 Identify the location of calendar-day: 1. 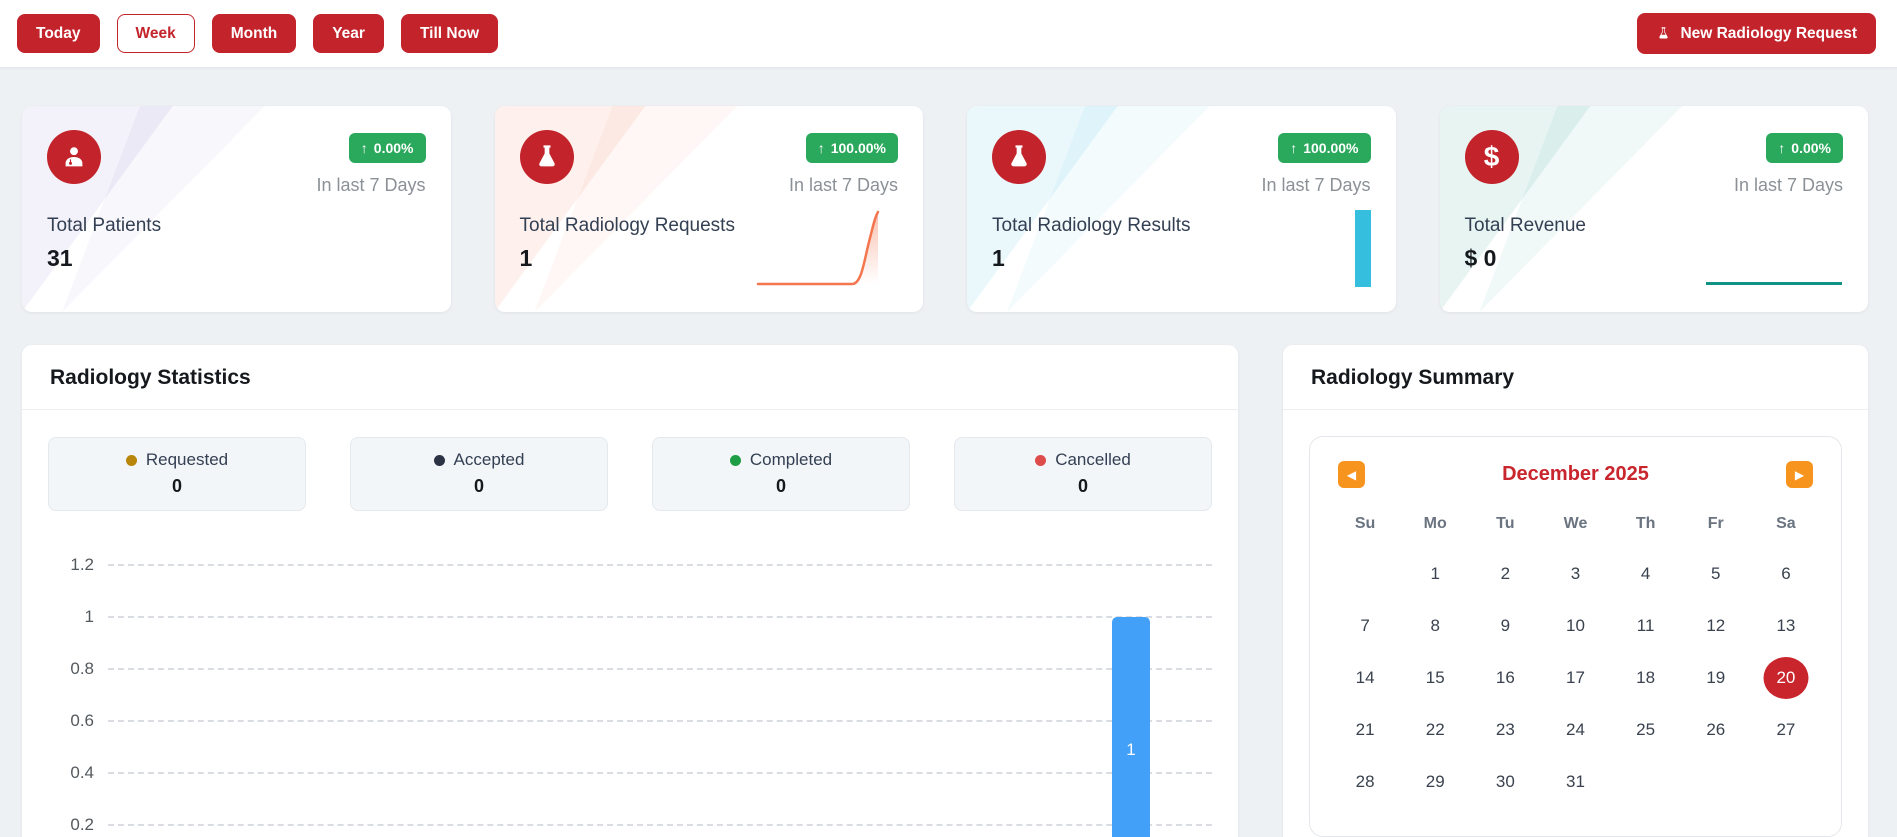
(1435, 573).